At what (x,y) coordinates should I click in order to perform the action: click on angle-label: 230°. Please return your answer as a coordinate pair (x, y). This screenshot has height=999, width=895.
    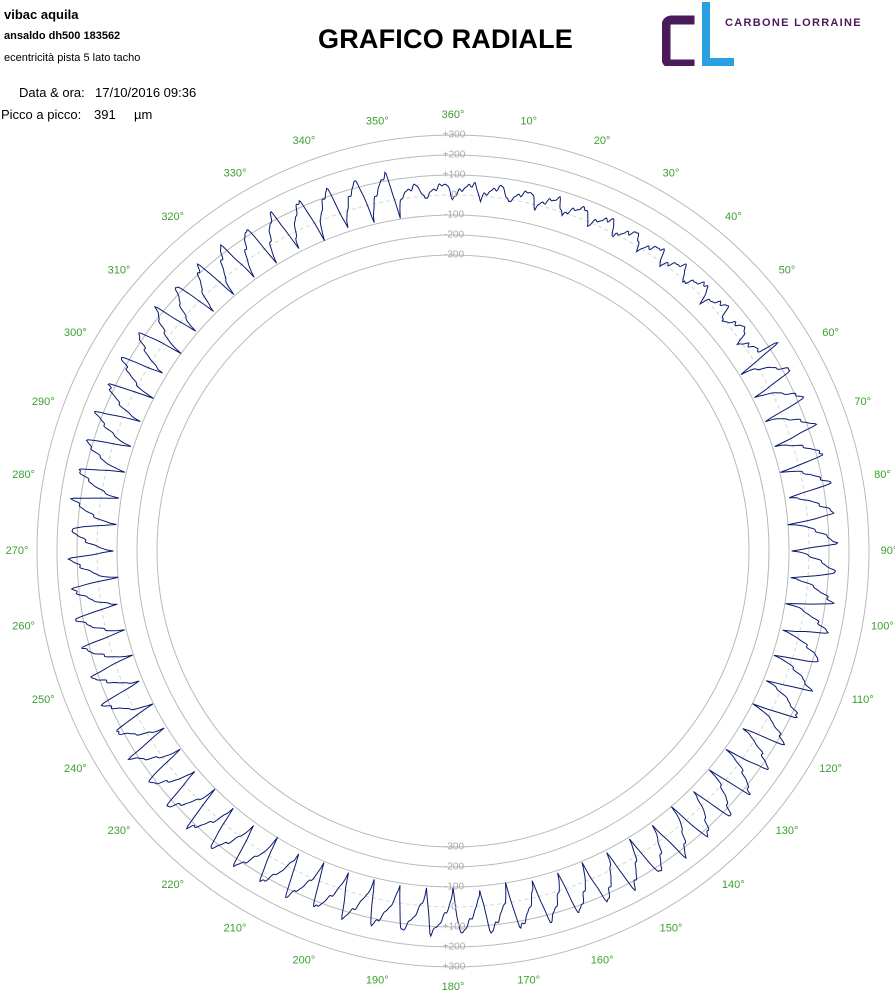
    Looking at the image, I should click on (119, 831).